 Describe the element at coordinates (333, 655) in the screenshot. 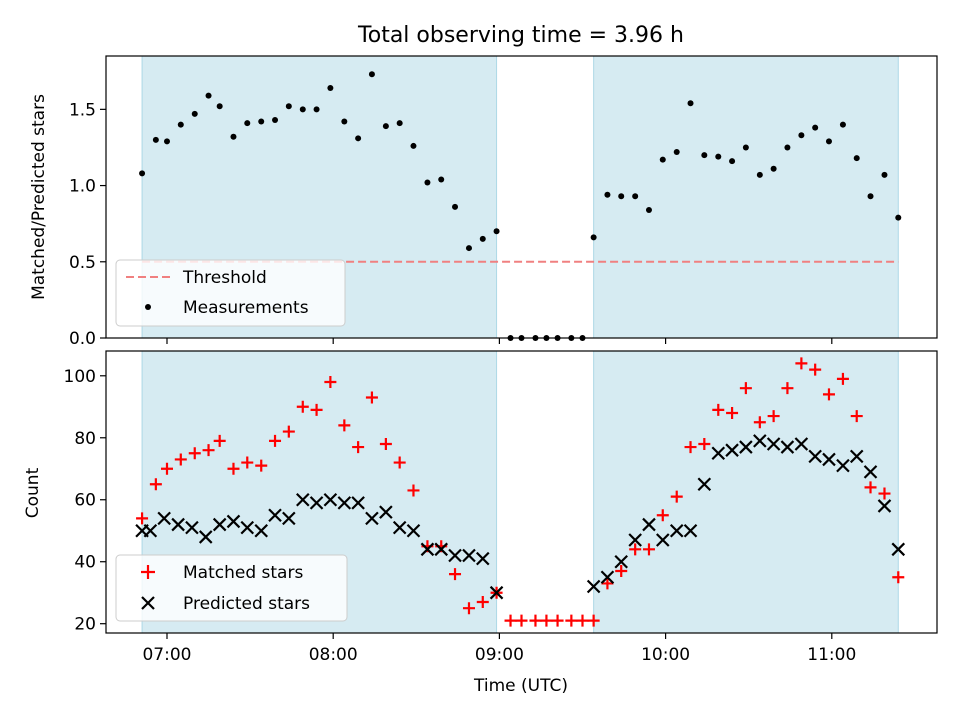

I see `x-tick-label: 08:00` at that location.